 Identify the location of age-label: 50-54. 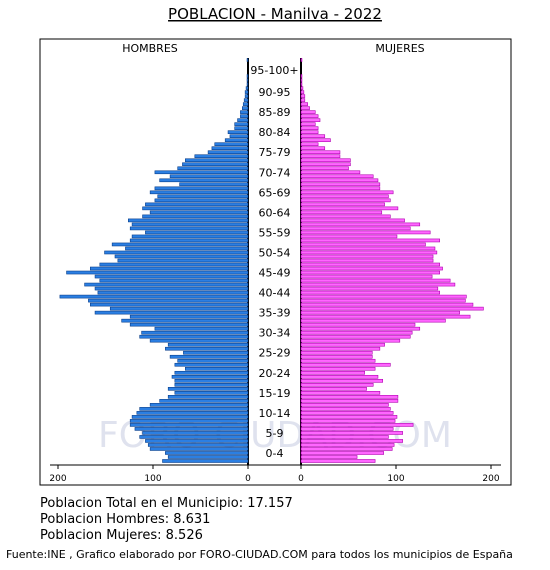
(275, 252).